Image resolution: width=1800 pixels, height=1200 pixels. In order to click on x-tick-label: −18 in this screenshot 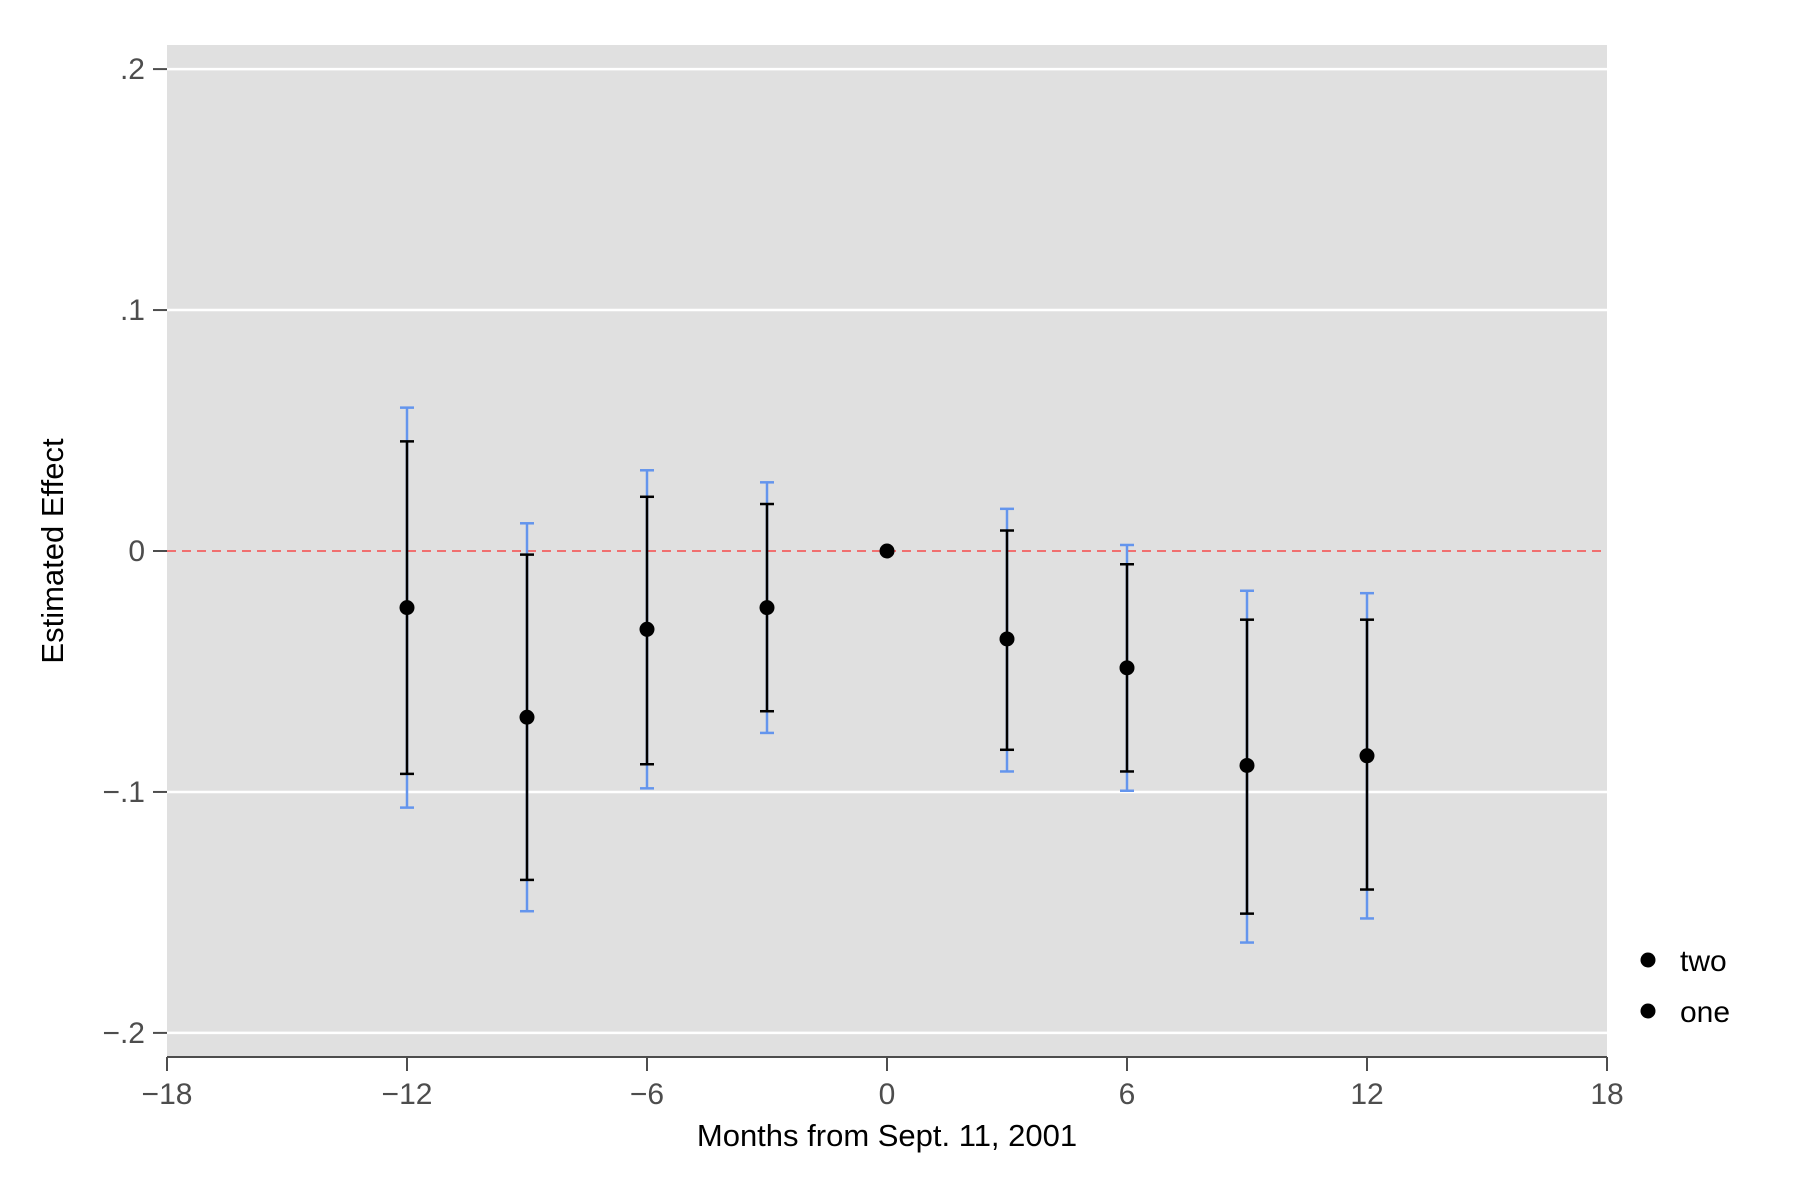, I will do `click(167, 1094)`.